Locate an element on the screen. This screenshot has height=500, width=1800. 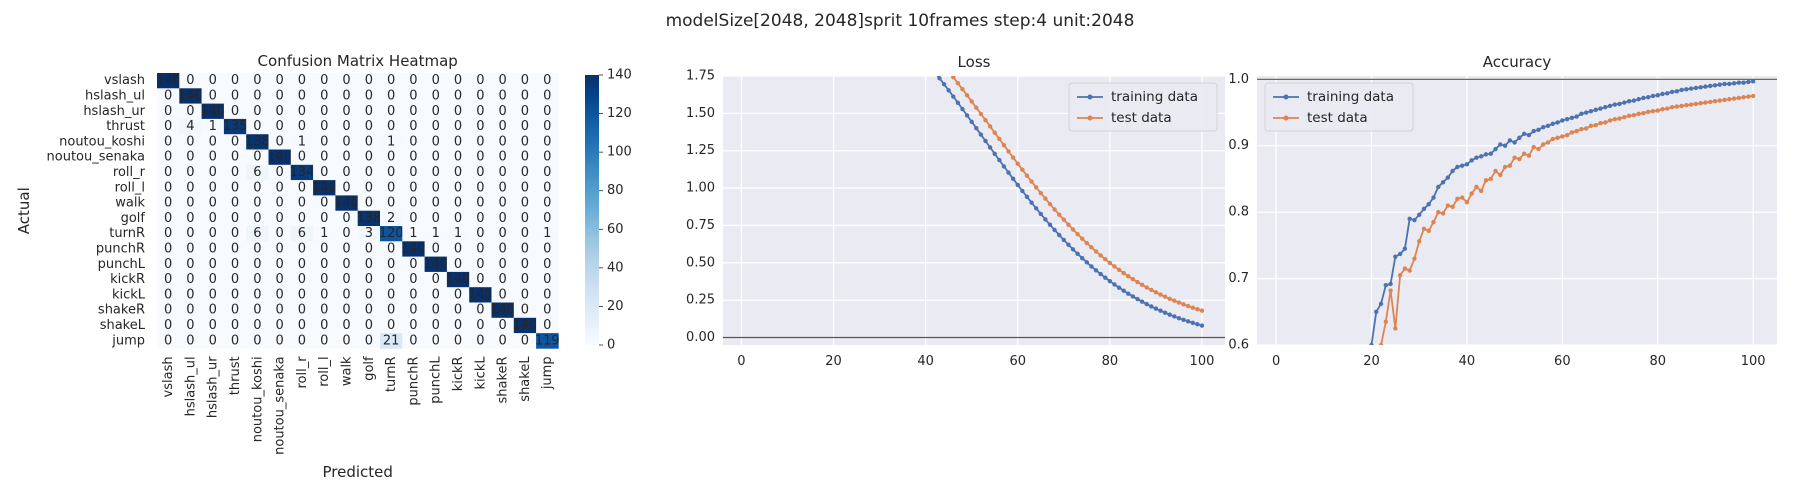
acc-legend is located at coordinates (1339, 107).